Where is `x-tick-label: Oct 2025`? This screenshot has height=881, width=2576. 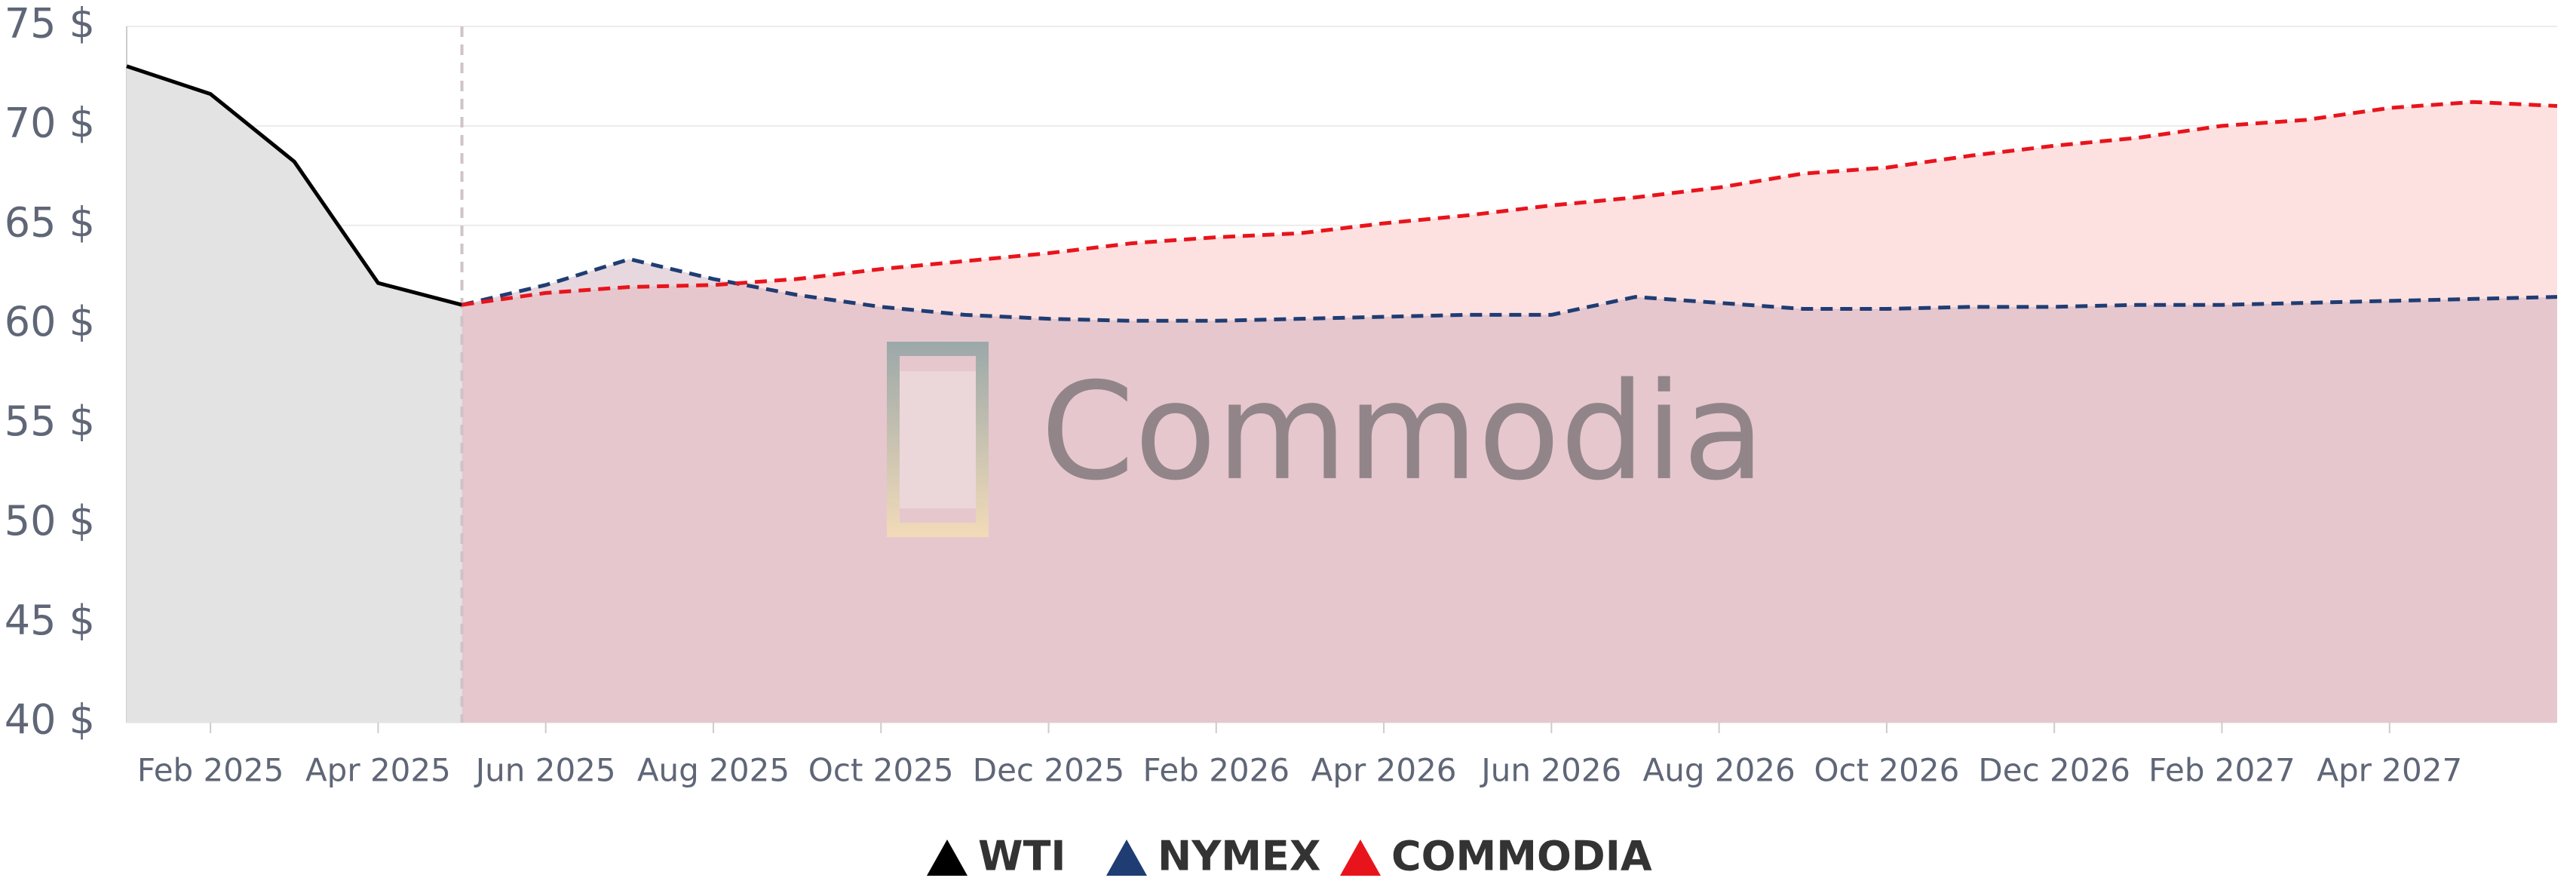 x-tick-label: Oct 2025 is located at coordinates (881, 770).